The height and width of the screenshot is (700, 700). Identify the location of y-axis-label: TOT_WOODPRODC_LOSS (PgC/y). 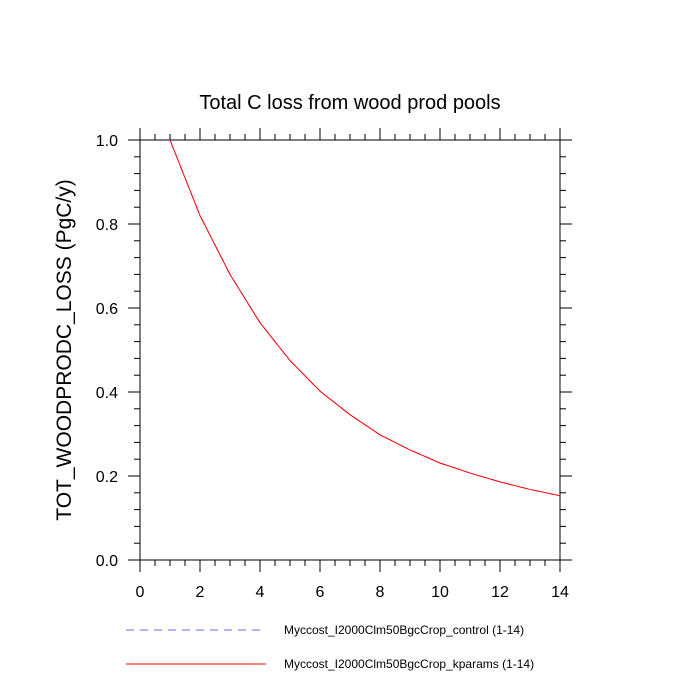
(64, 350).